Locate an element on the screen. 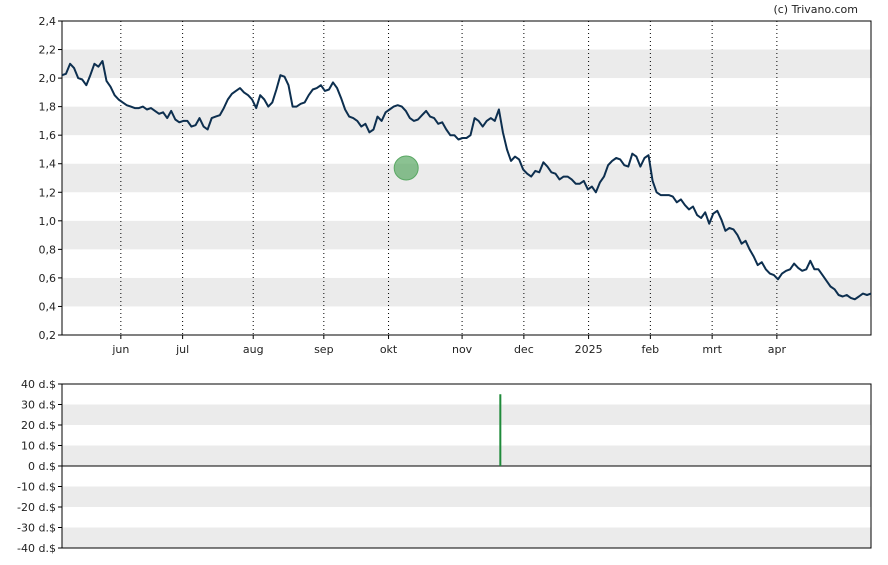 The image size is (888, 565). price-y-tick-label: 0,2 is located at coordinates (48, 335).